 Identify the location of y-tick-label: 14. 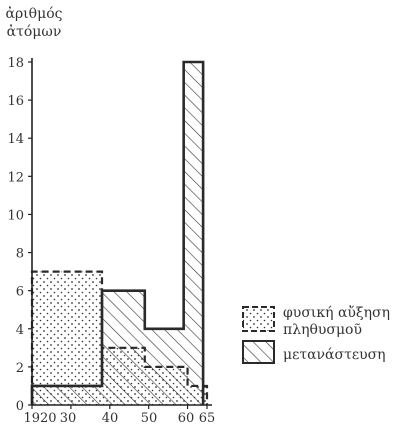
(15, 139).